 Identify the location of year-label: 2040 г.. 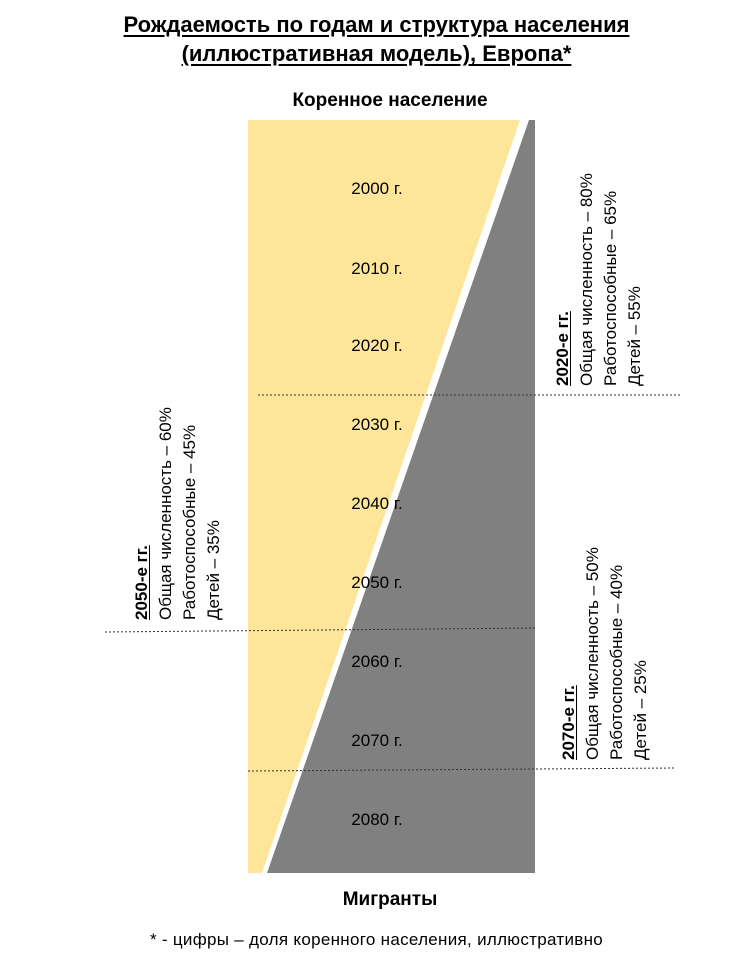
(376, 503).